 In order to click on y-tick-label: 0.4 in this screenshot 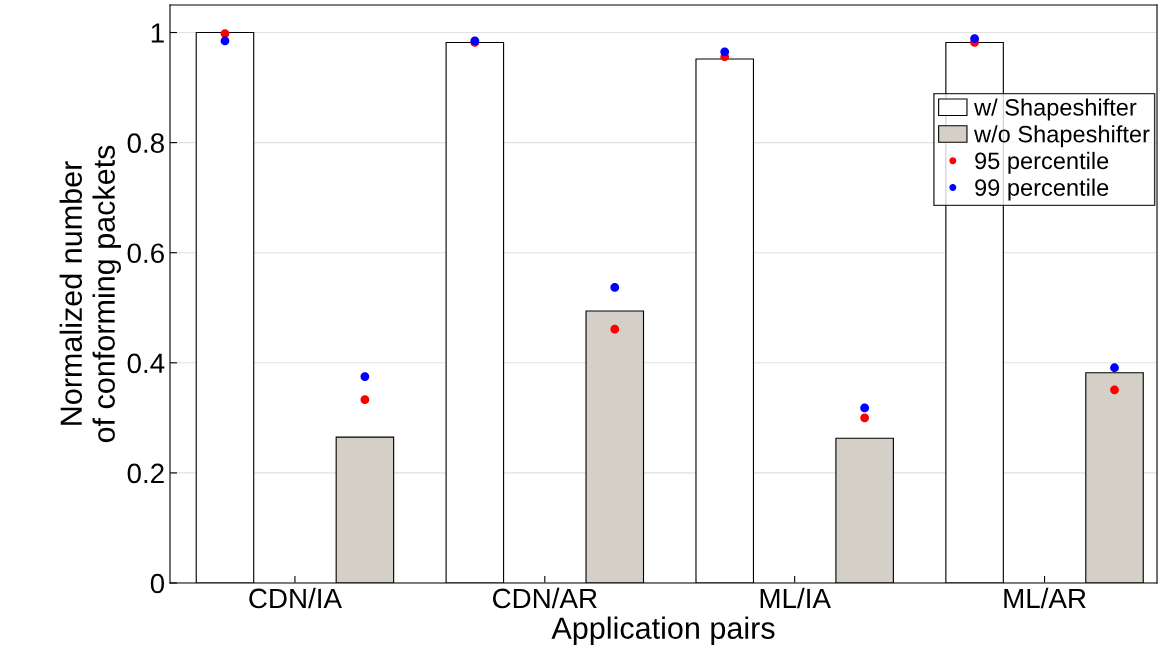, I will do `click(146, 363)`.